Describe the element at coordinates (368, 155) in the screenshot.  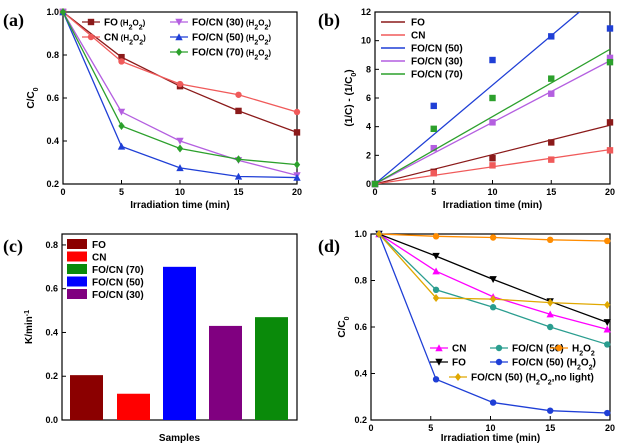
I see `y-tick-label: 2` at that location.